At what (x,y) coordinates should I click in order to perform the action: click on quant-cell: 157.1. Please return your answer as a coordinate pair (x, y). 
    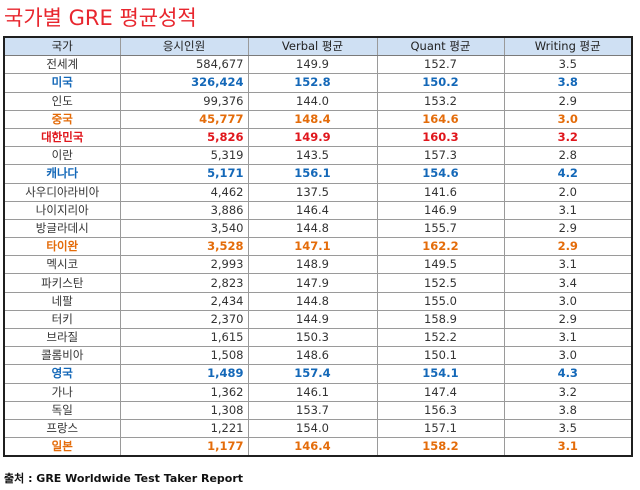
    Looking at the image, I should click on (440, 428).